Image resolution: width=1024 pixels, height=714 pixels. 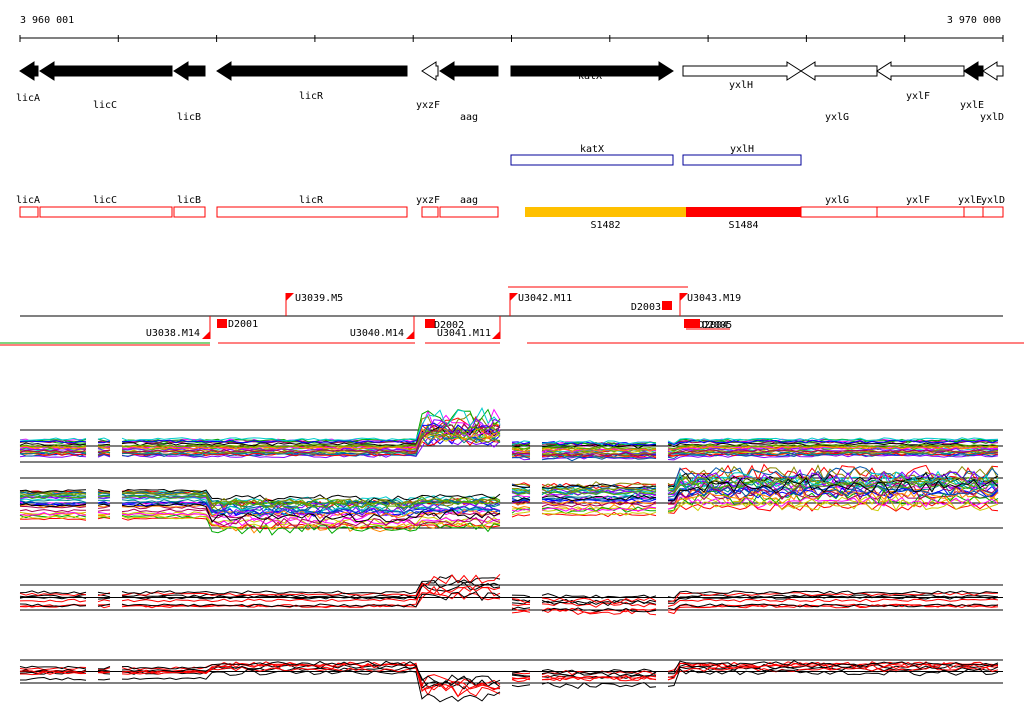 I want to click on feature-label: aag, so click(x=469, y=200).